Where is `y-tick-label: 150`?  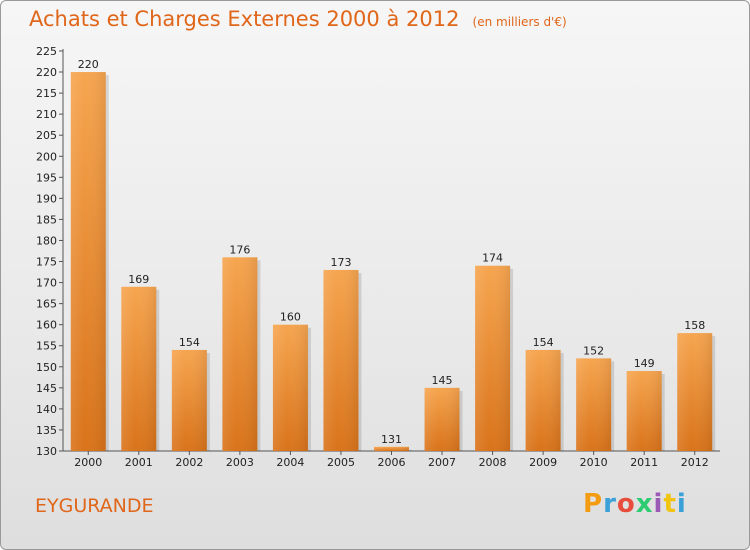 y-tick-label: 150 is located at coordinates (46, 367).